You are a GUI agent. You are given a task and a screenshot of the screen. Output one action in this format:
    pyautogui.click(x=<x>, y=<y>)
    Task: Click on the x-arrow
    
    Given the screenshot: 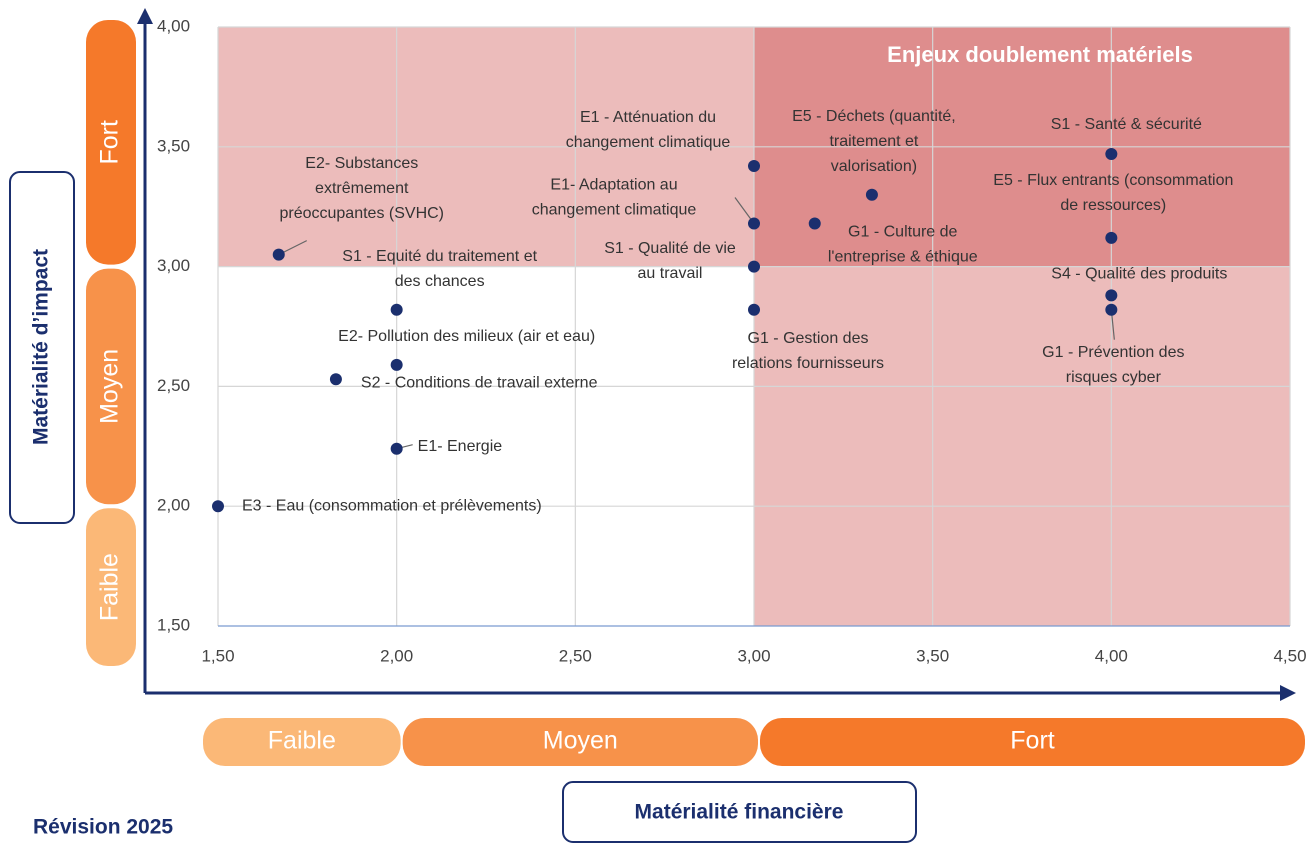 What is the action you would take?
    pyautogui.click(x=1288, y=693)
    